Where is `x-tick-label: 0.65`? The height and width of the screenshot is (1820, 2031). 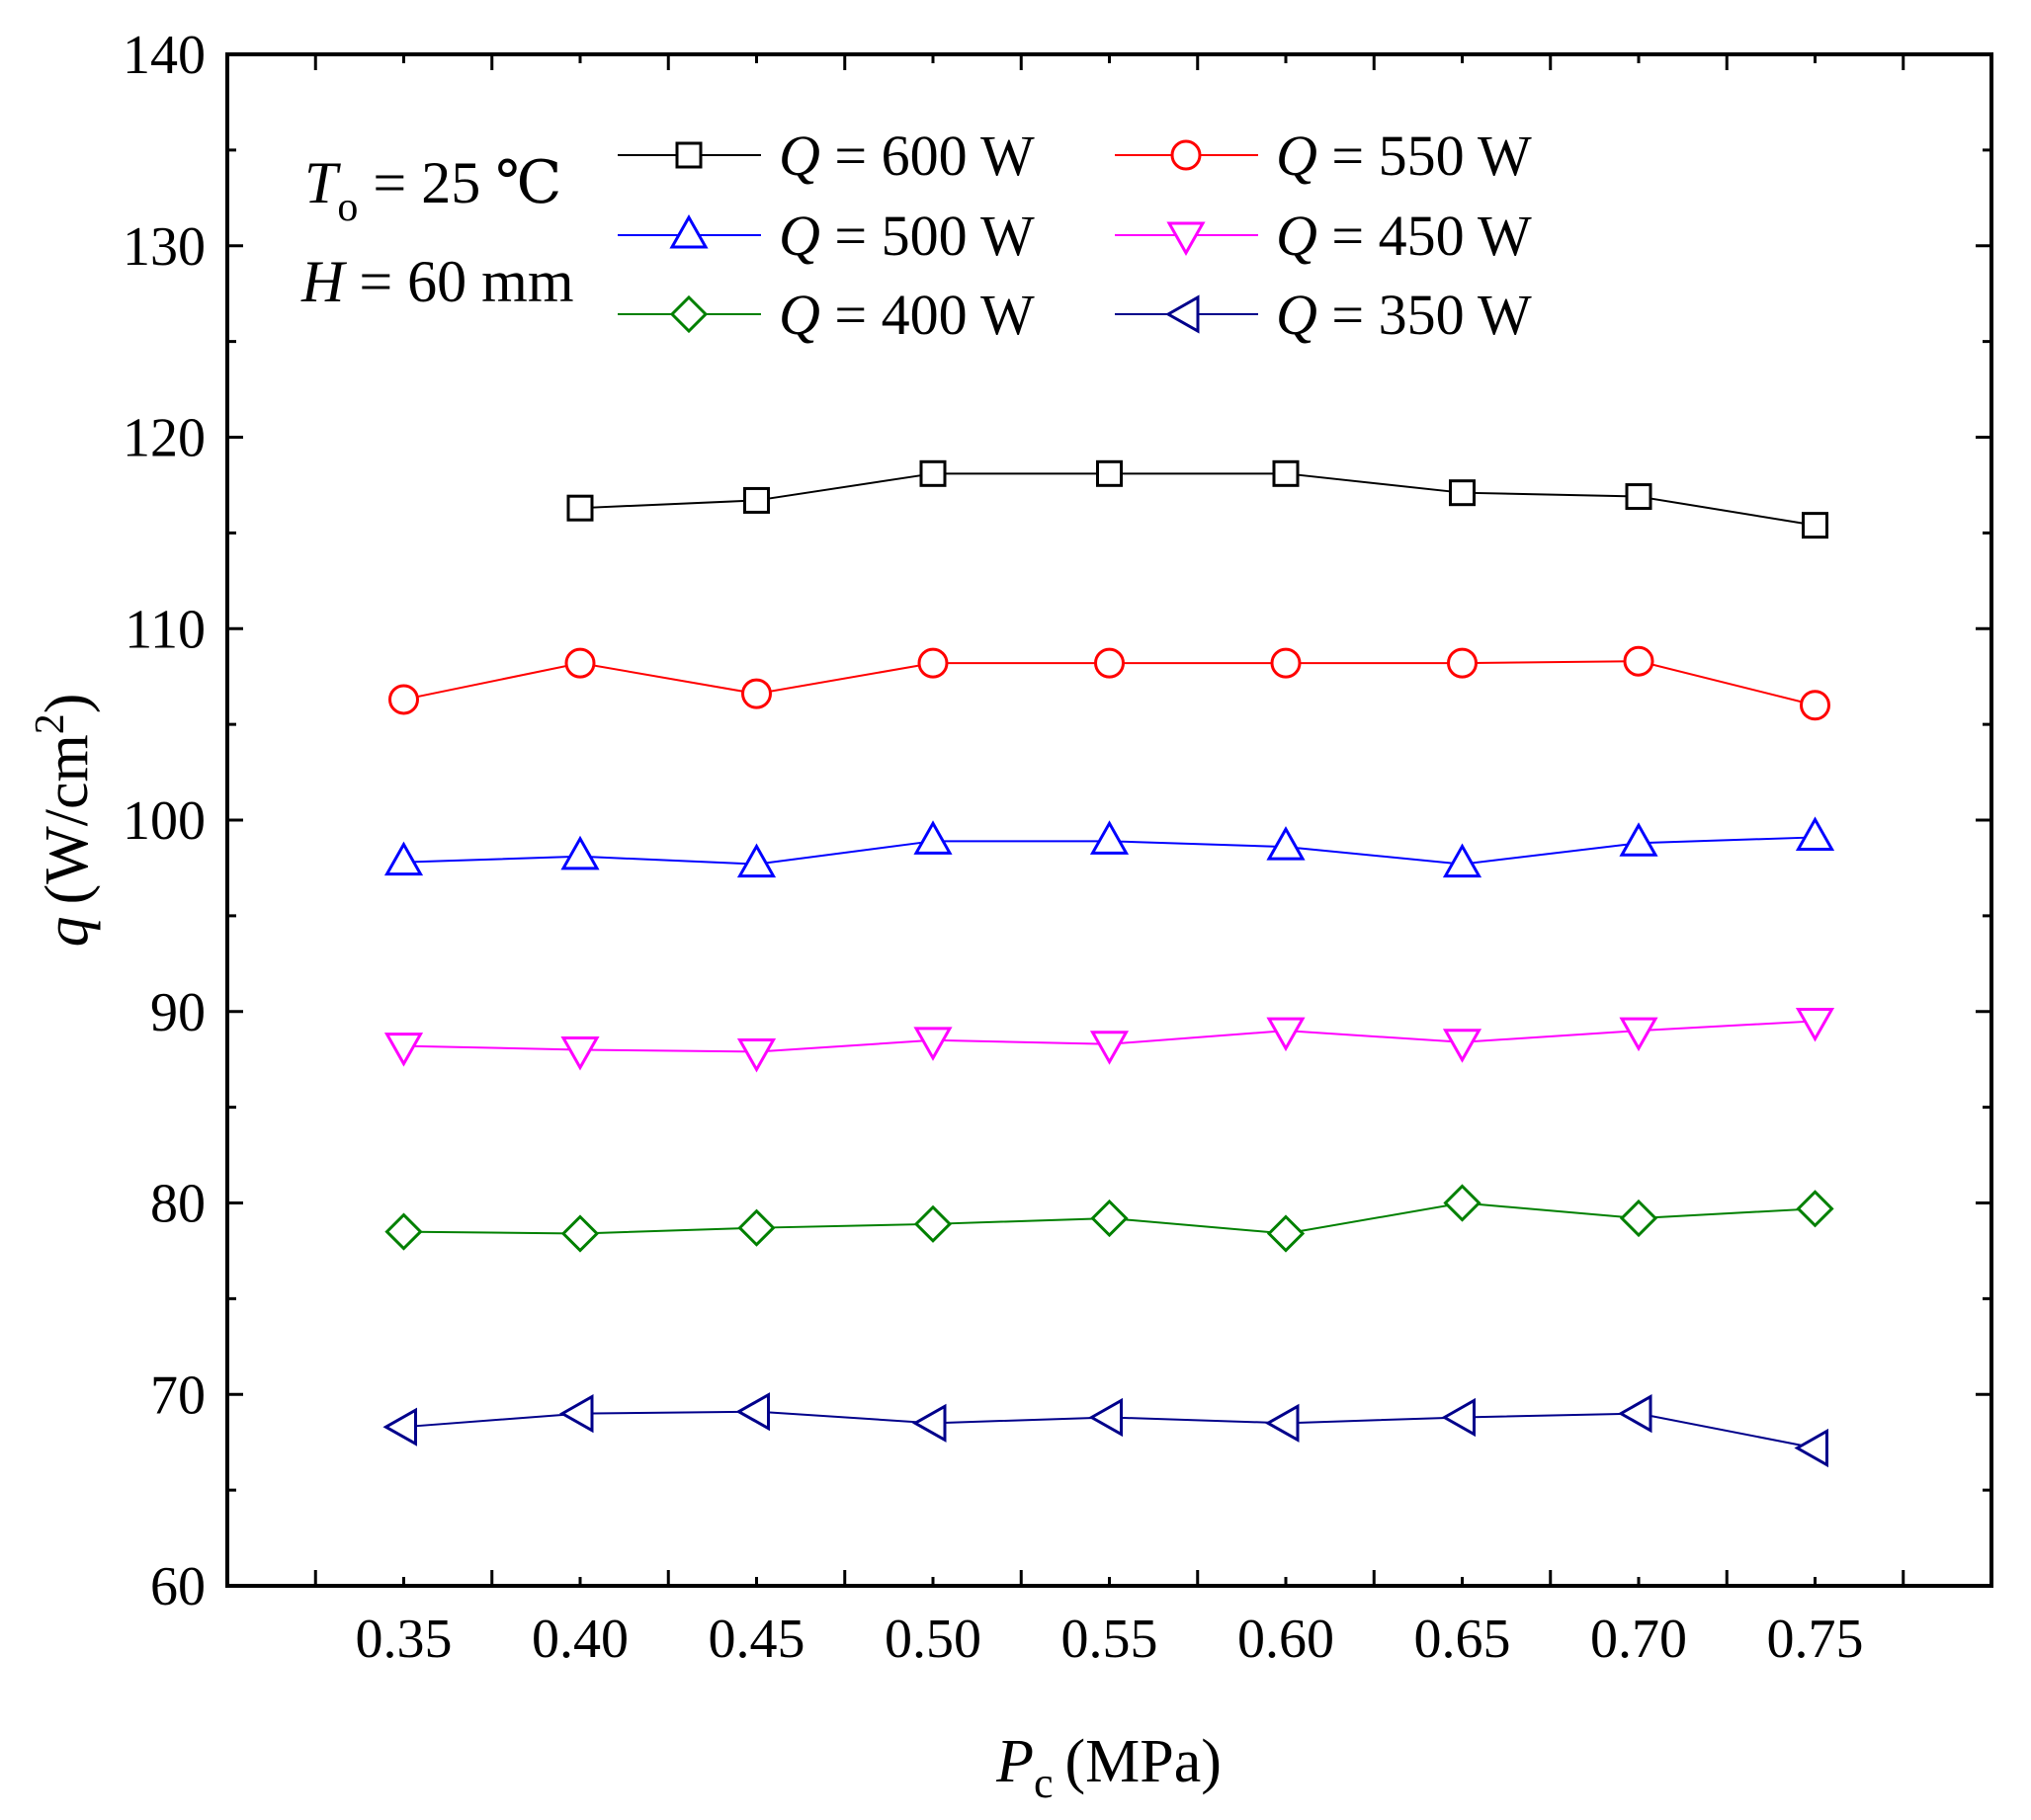 x-tick-label: 0.65 is located at coordinates (1462, 1639).